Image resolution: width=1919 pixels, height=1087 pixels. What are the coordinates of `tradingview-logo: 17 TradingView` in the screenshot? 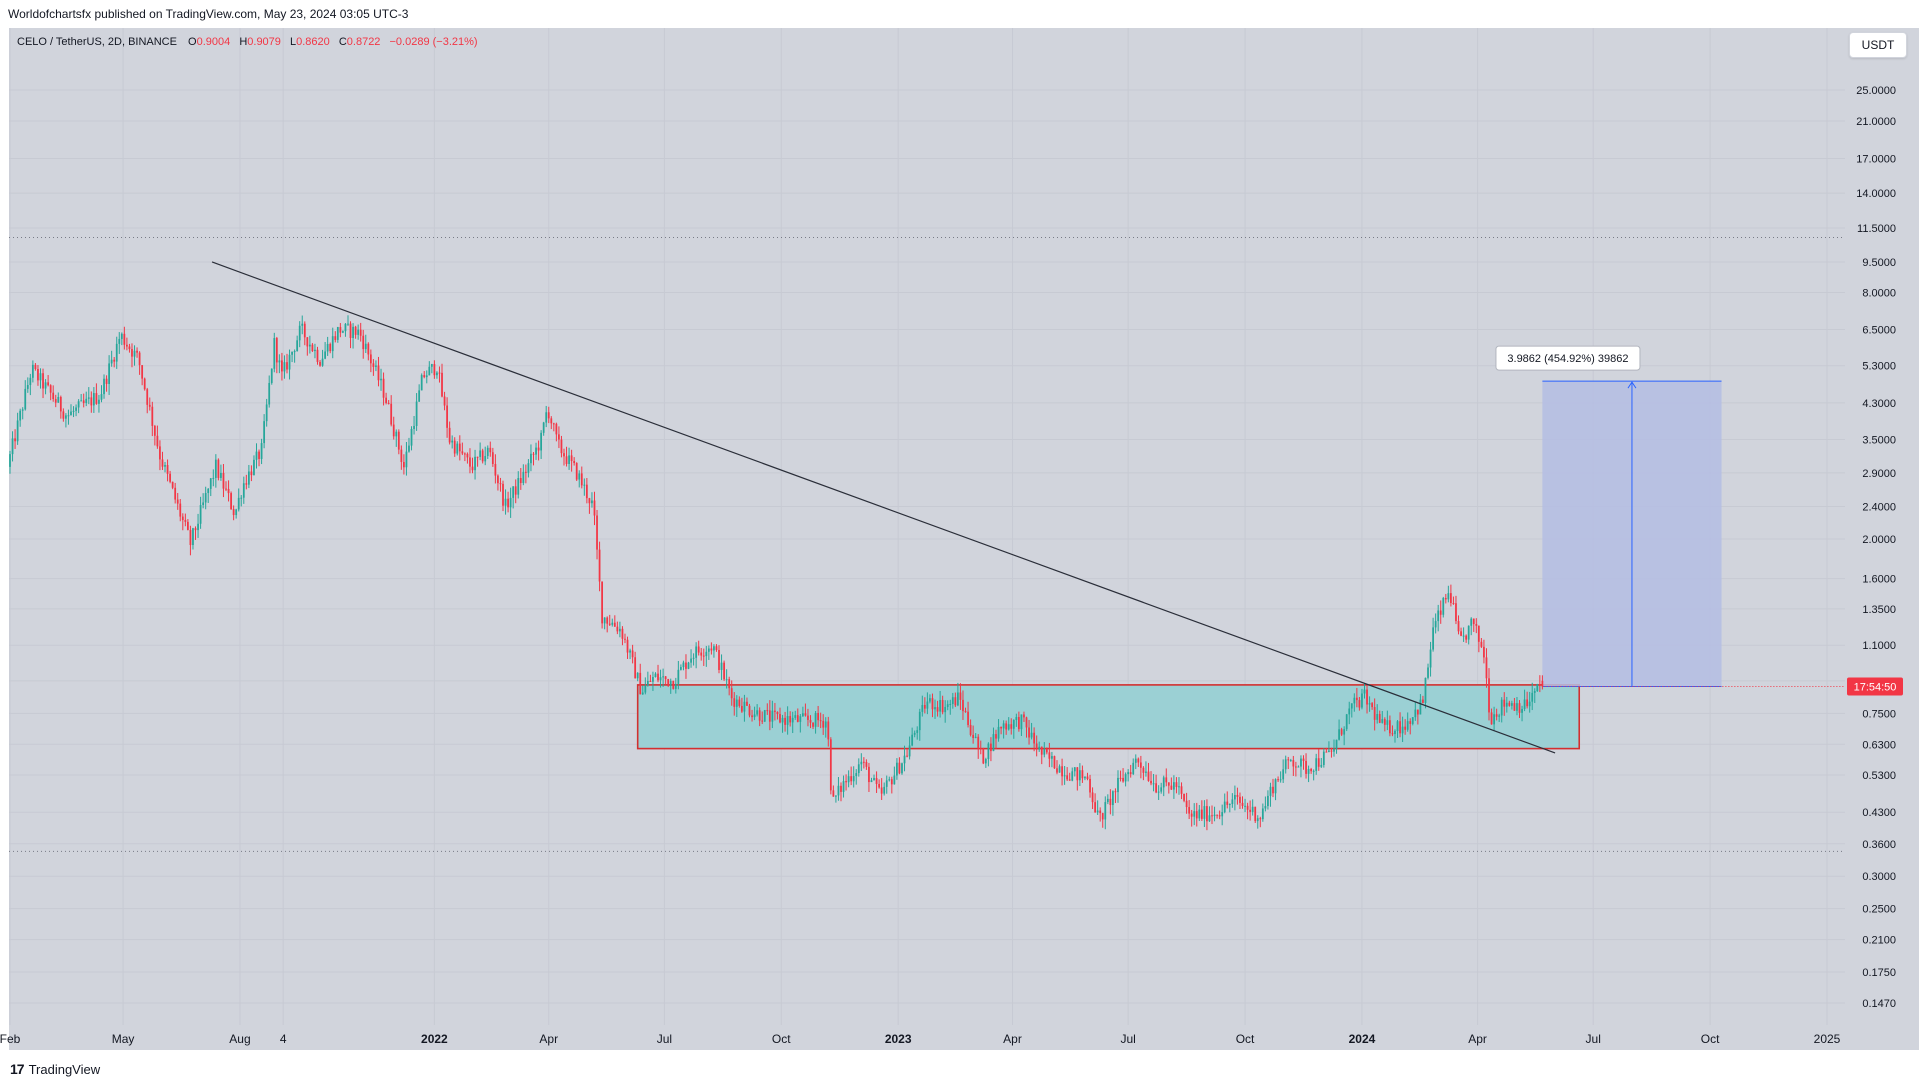 It's located at (55, 1069).